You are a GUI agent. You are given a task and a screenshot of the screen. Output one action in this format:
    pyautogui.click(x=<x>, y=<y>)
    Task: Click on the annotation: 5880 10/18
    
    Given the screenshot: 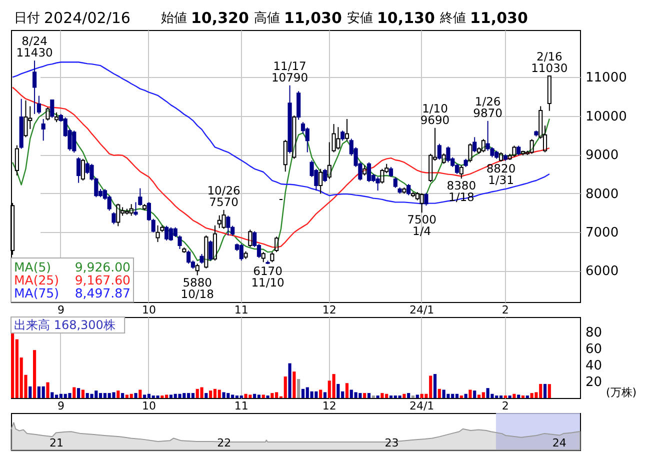 What is the action you would take?
    pyautogui.click(x=197, y=288)
    